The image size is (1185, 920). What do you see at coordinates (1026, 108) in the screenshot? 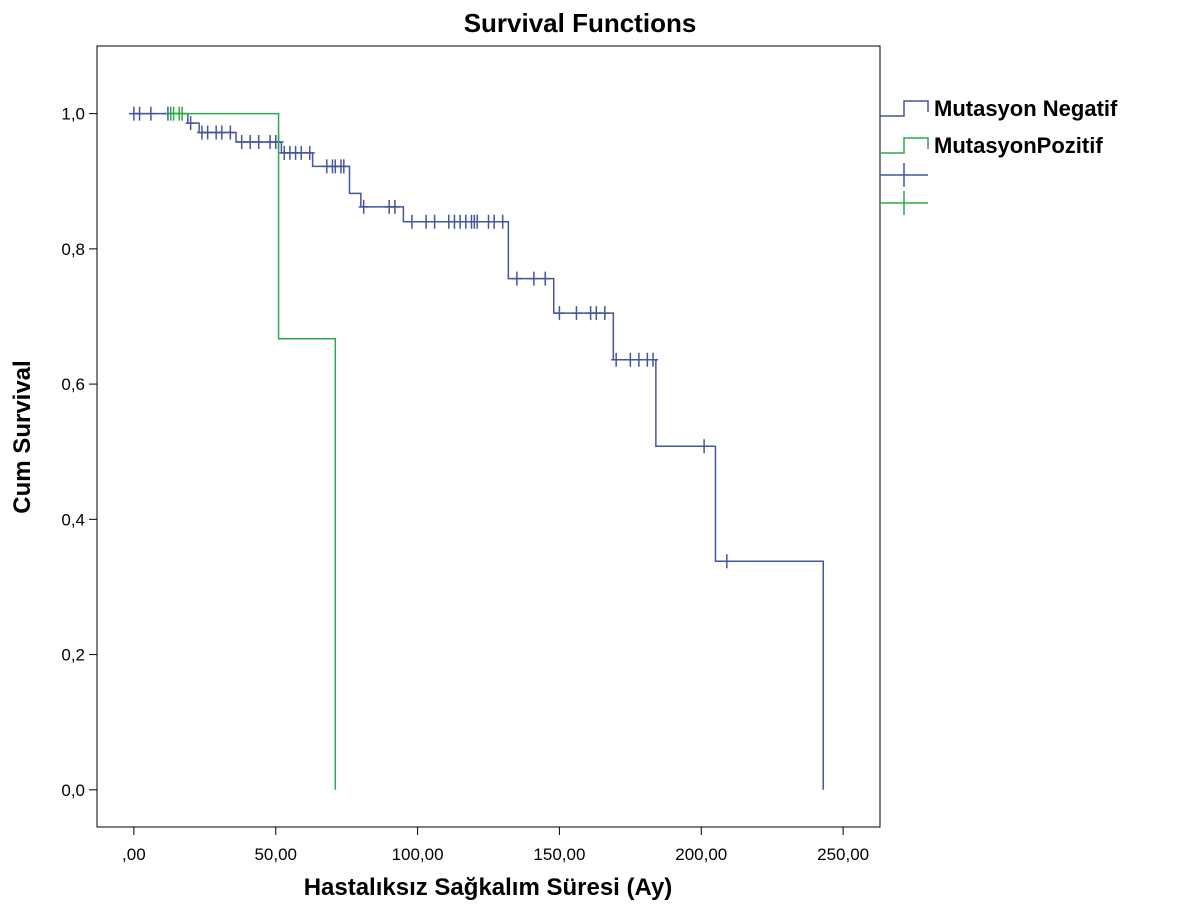
I see `legend-label: Mutasyon Negatif` at bounding box center [1026, 108].